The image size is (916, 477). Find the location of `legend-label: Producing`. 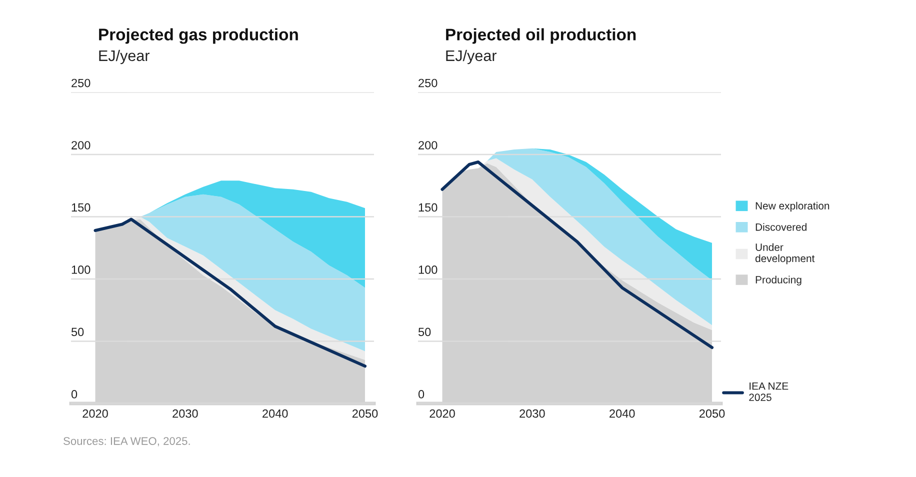

legend-label: Producing is located at coordinates (779, 281).